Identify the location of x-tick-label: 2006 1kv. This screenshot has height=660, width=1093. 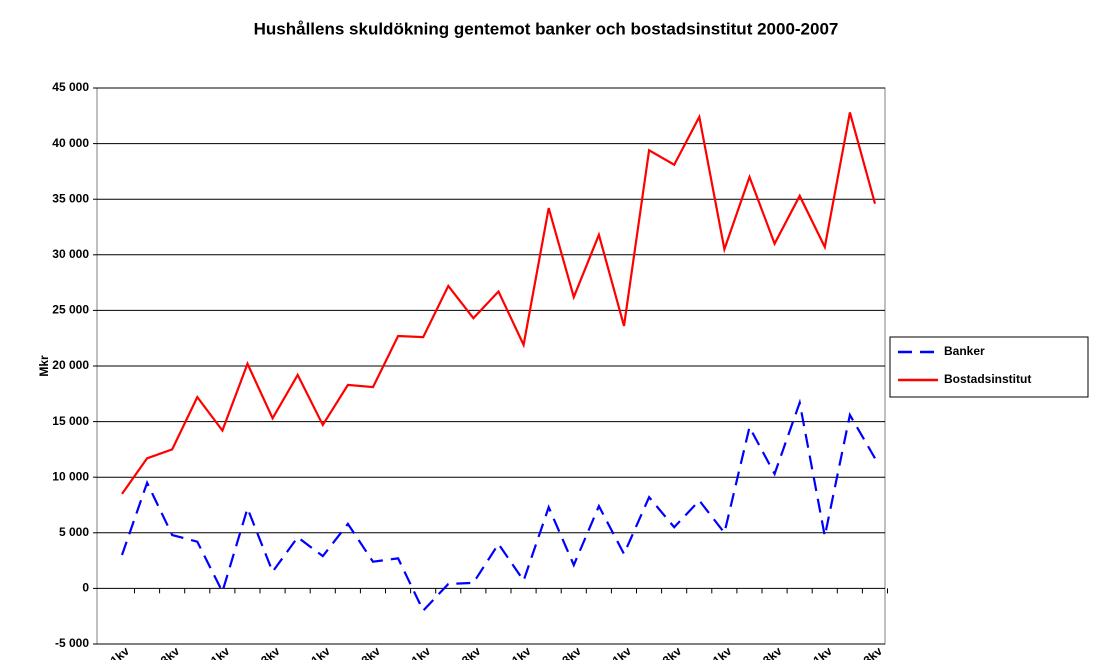
(711, 652).